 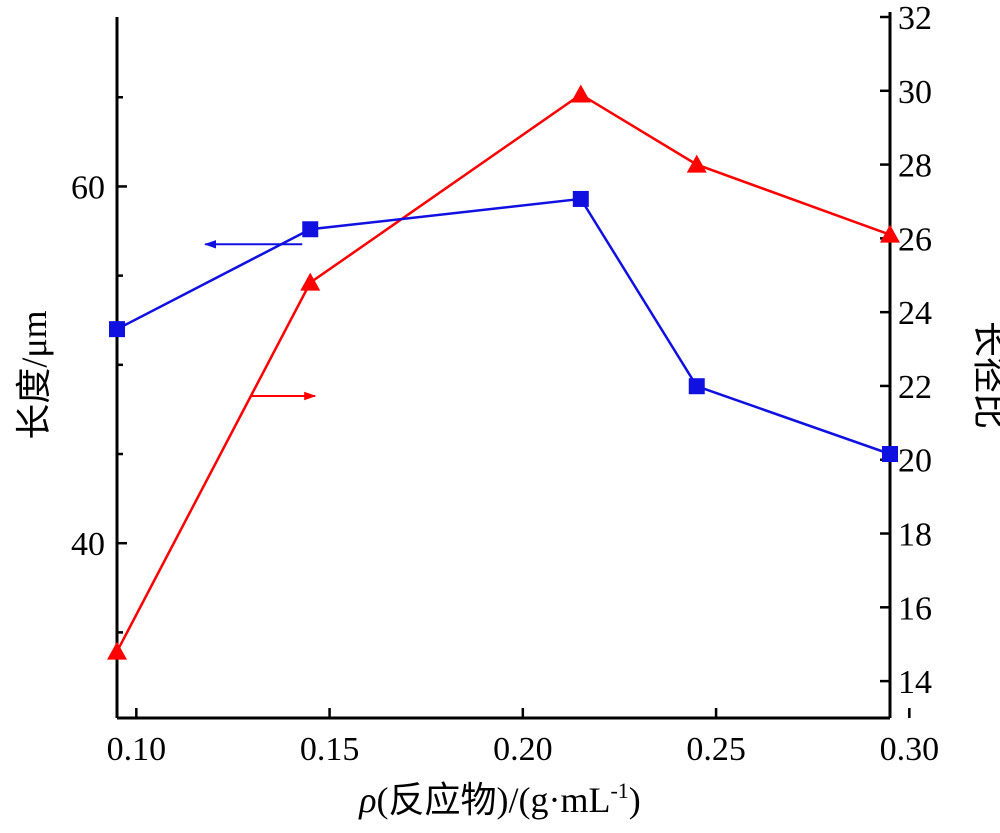 I want to click on x-tick-label: 0.30, so click(x=910, y=749).